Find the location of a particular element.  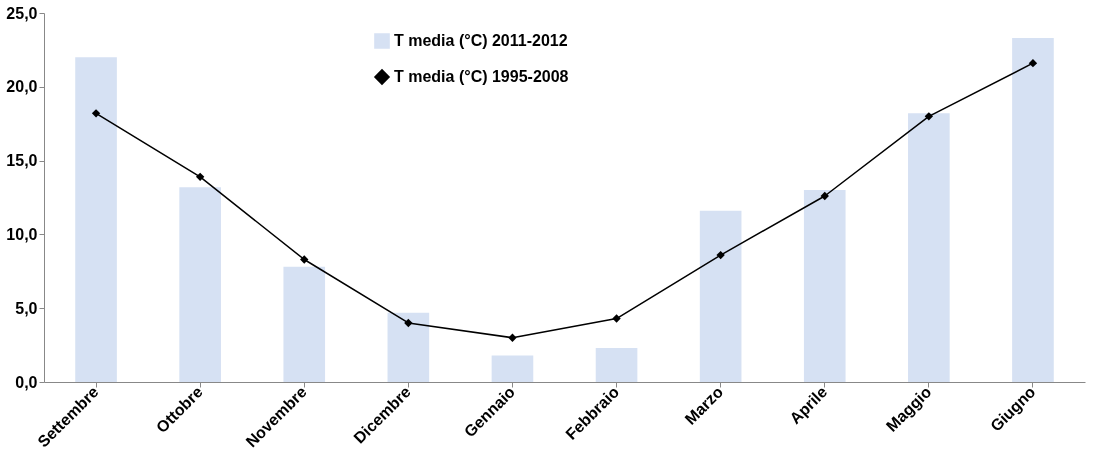

y-tick-label: 15,0 is located at coordinates (22, 161).